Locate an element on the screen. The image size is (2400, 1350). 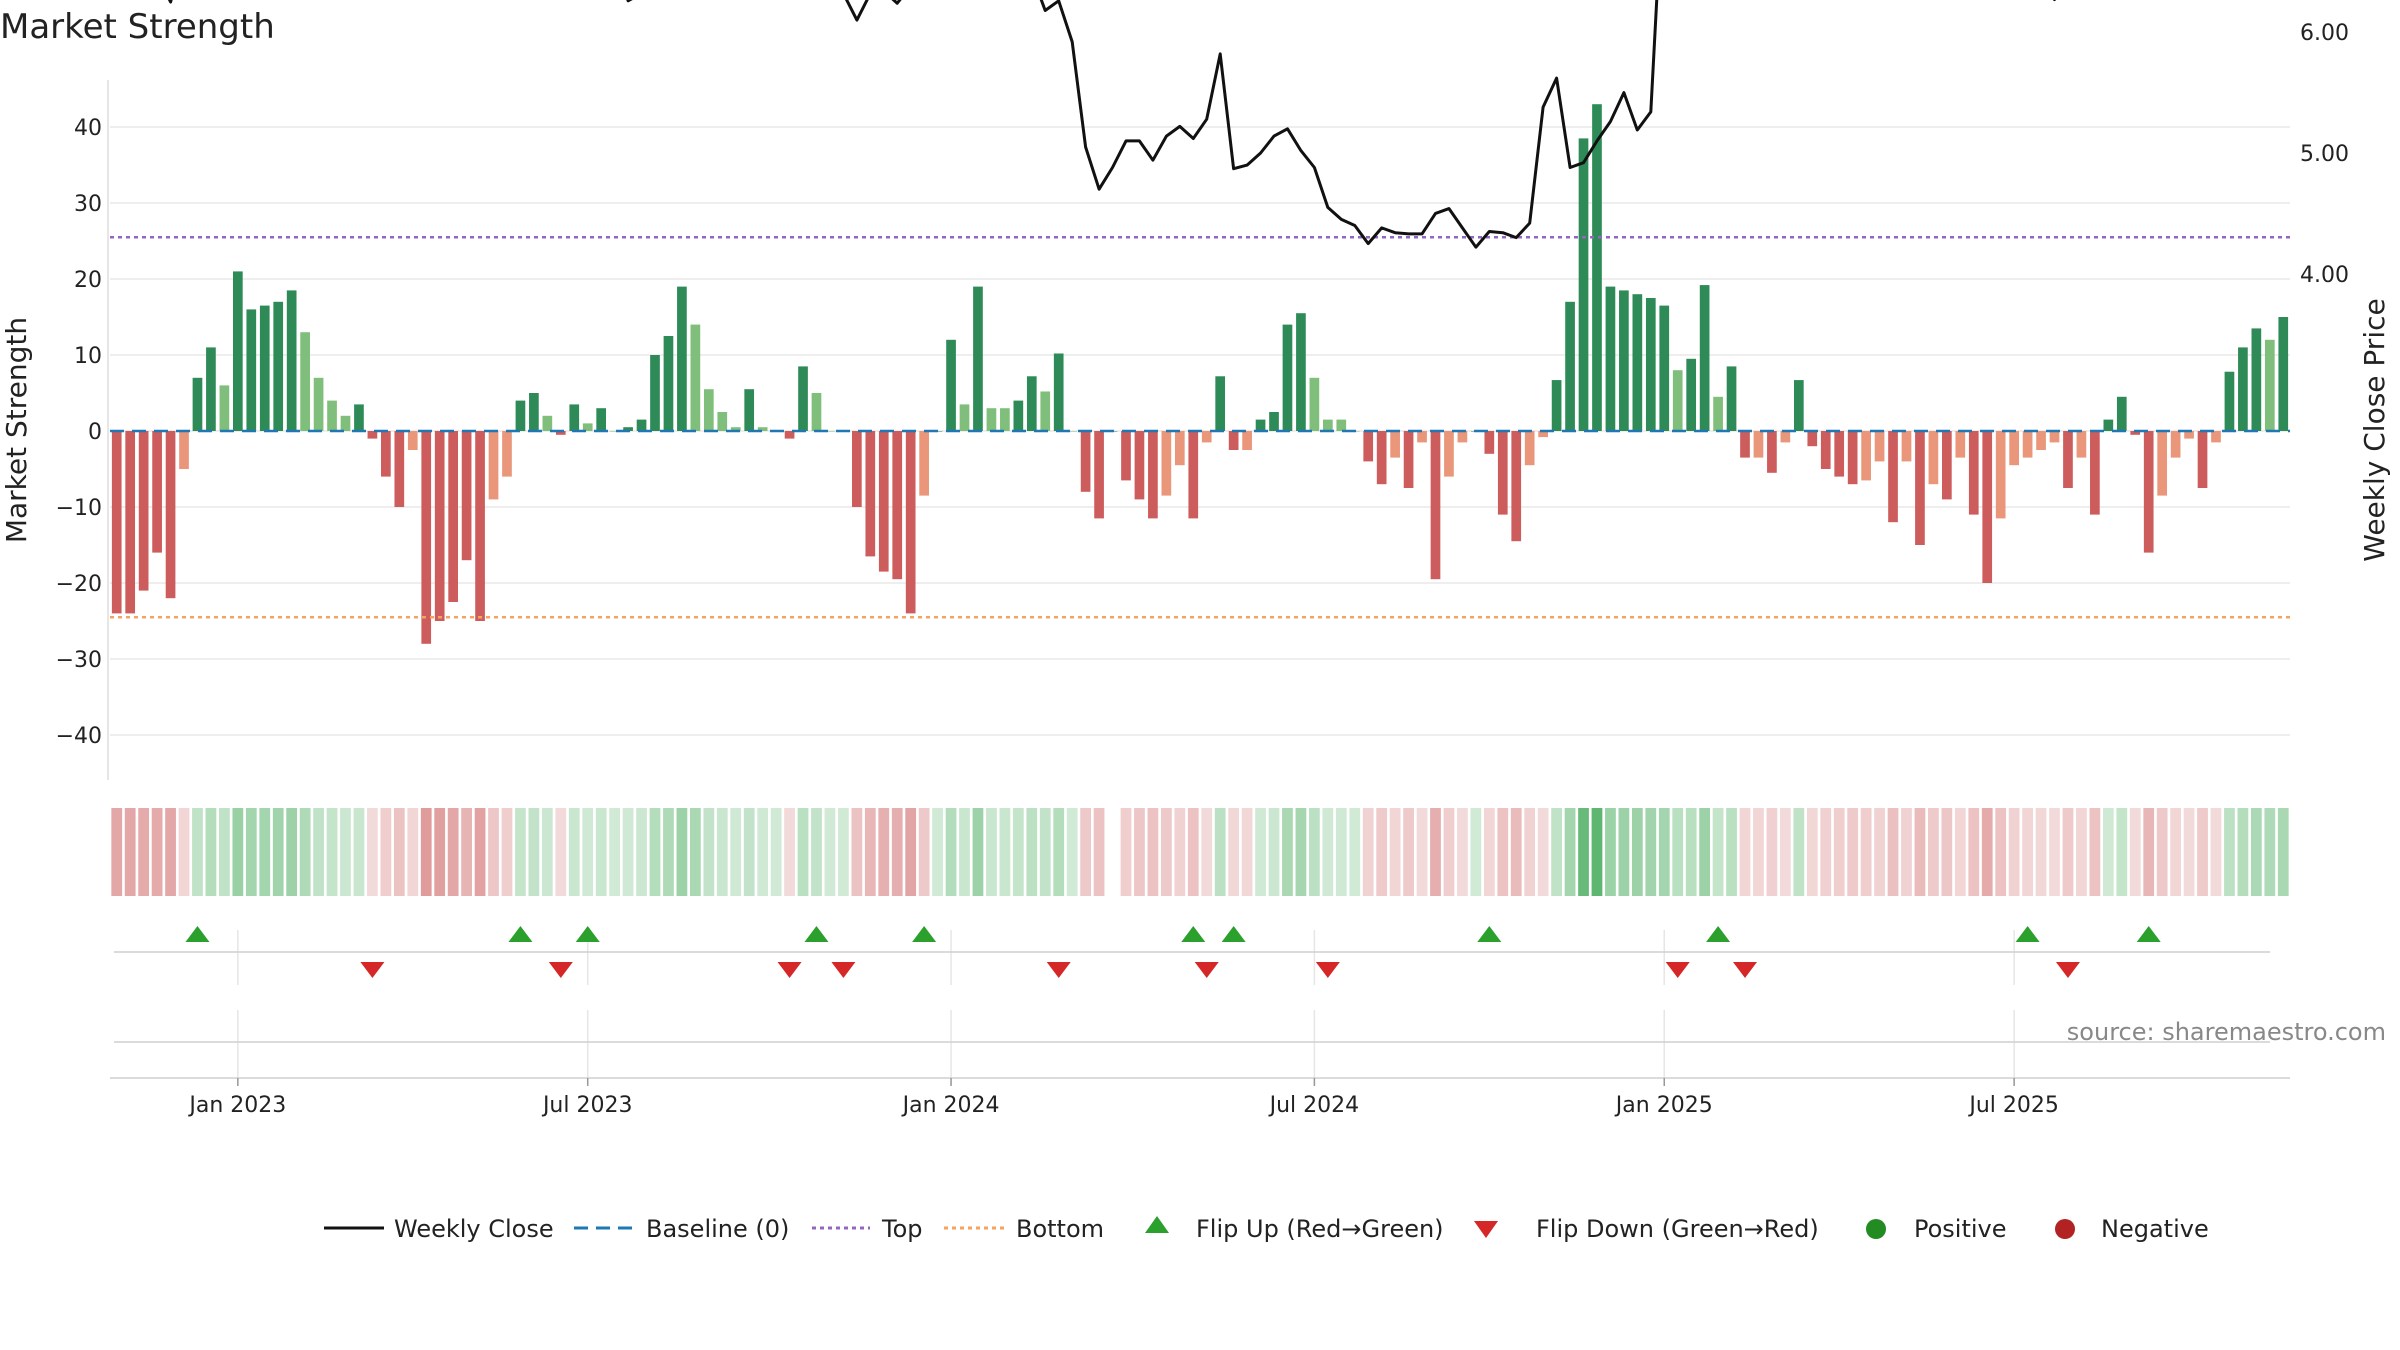
legend-negative-swatch is located at coordinates (2065, 1229).